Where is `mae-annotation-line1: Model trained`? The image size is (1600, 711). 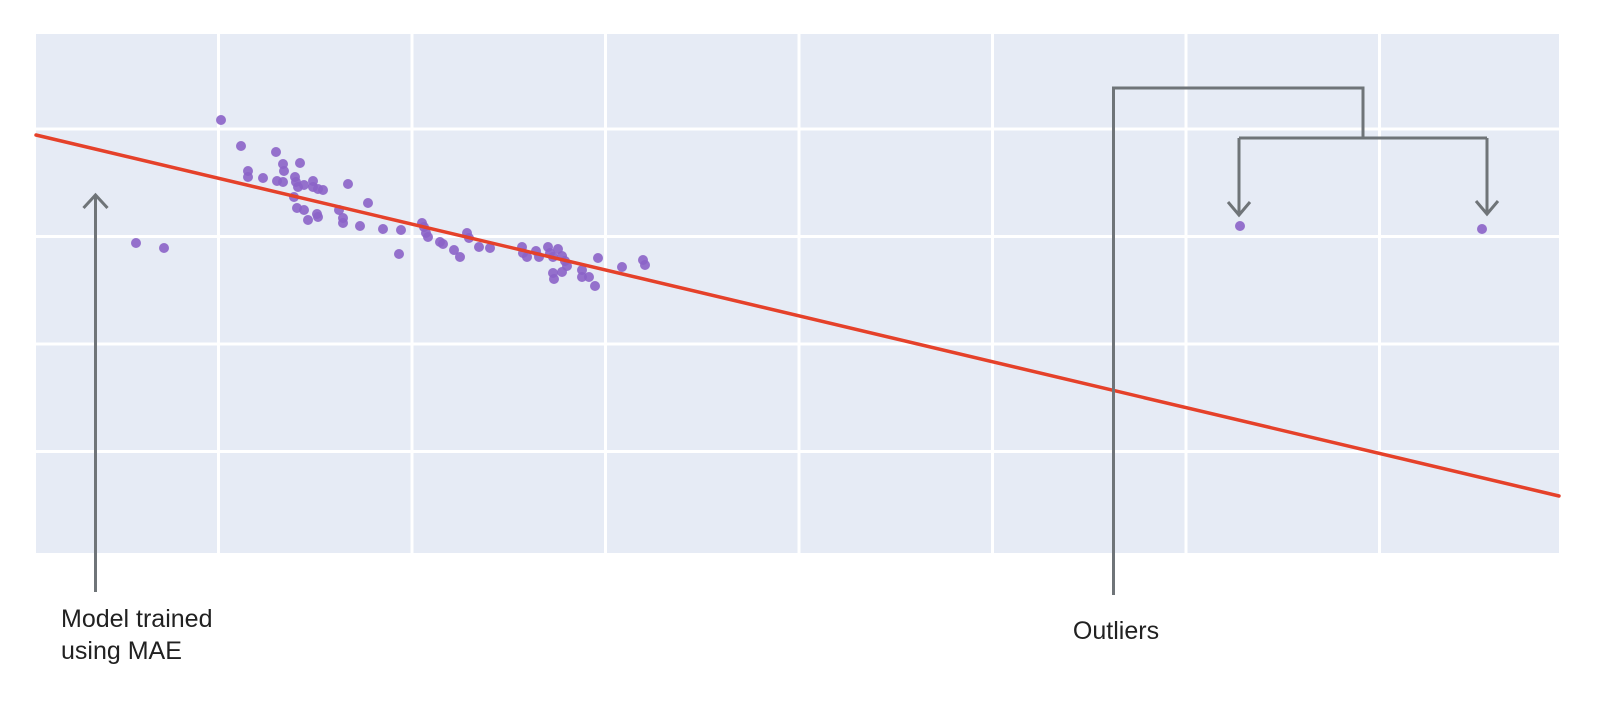 mae-annotation-line1: Model trained is located at coordinates (137, 619).